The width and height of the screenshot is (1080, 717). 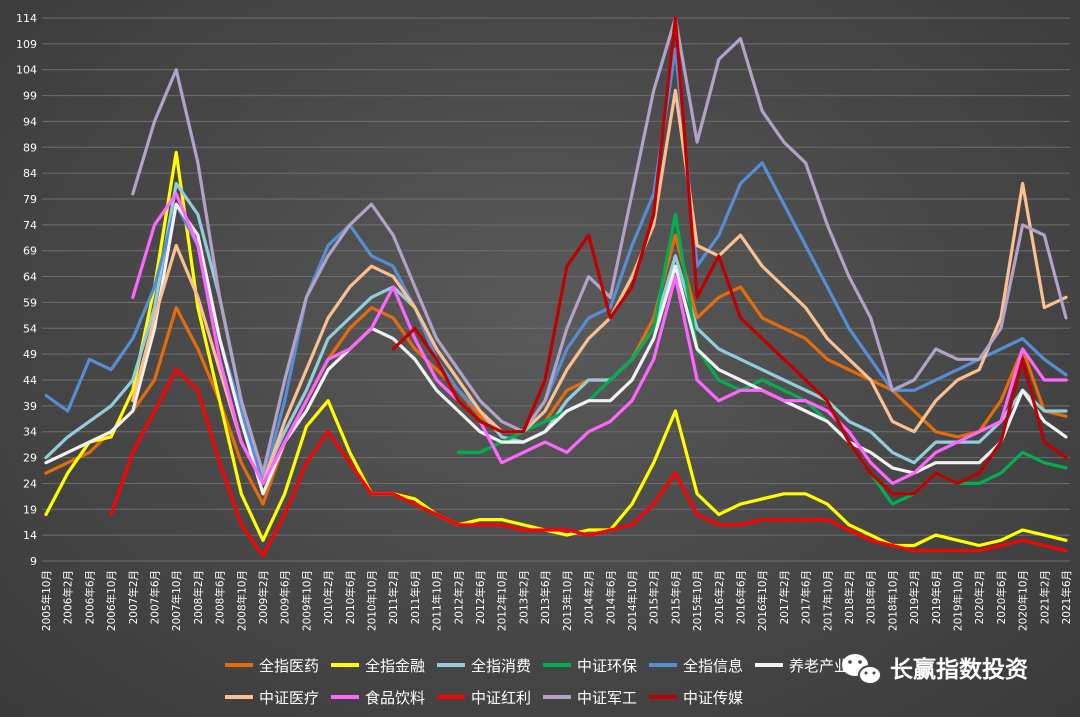 I want to click on legend-item: 全指医药, so click(x=272, y=666).